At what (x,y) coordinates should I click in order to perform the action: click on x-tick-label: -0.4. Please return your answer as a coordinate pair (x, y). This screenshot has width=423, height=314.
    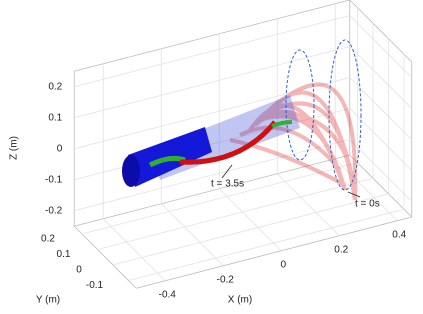
    Looking at the image, I should click on (168, 294).